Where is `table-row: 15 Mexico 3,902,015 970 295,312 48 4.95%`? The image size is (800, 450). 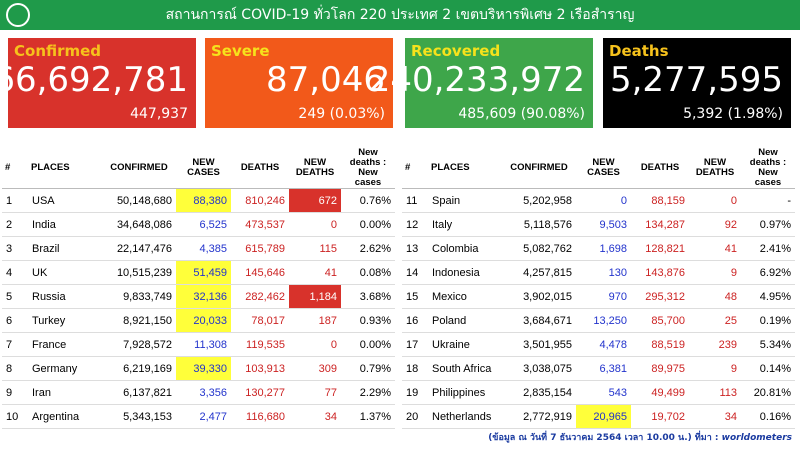
table-row: 15 Mexico 3,902,015 970 295,312 48 4.95% is located at coordinates (598, 296).